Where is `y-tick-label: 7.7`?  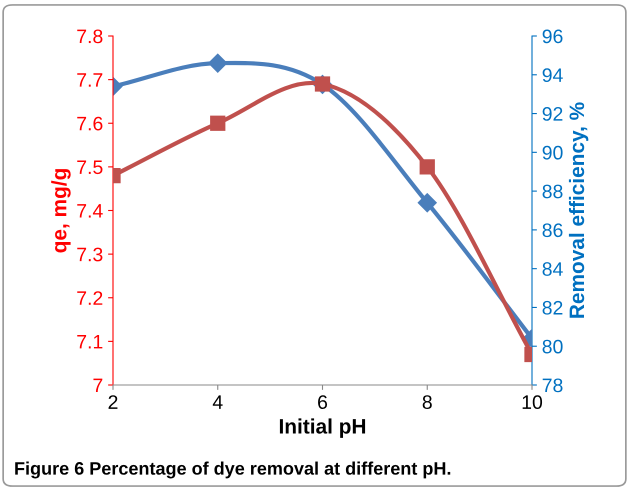
y-tick-label: 7.7 is located at coordinates (89, 80).